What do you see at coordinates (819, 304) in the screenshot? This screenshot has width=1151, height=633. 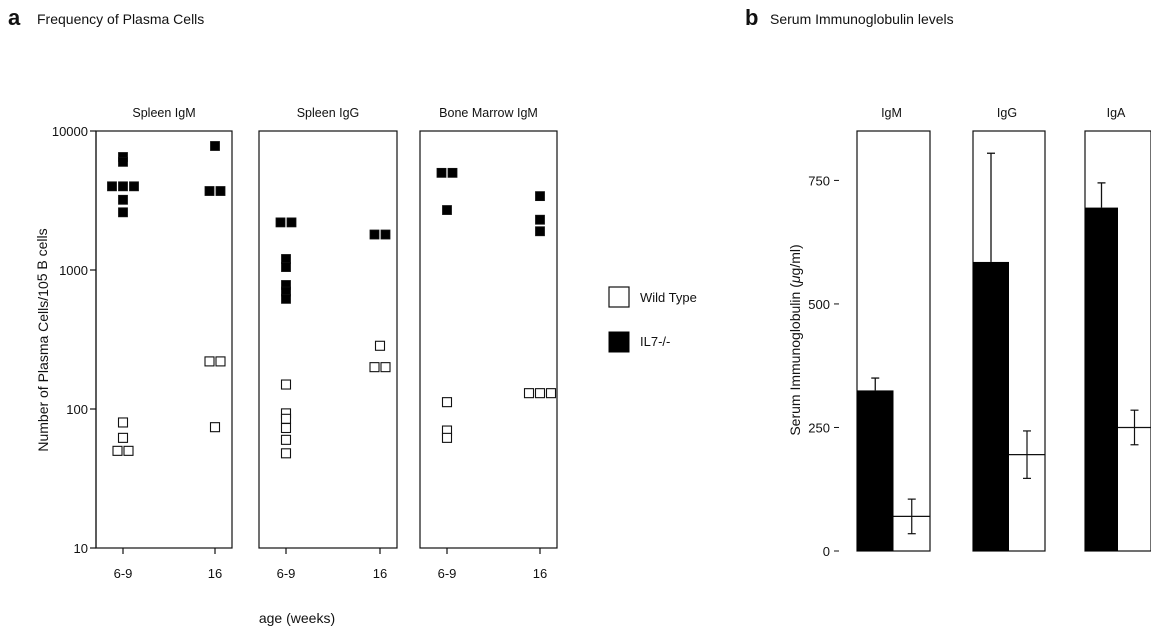 I see `y-tick-label: 500` at bounding box center [819, 304].